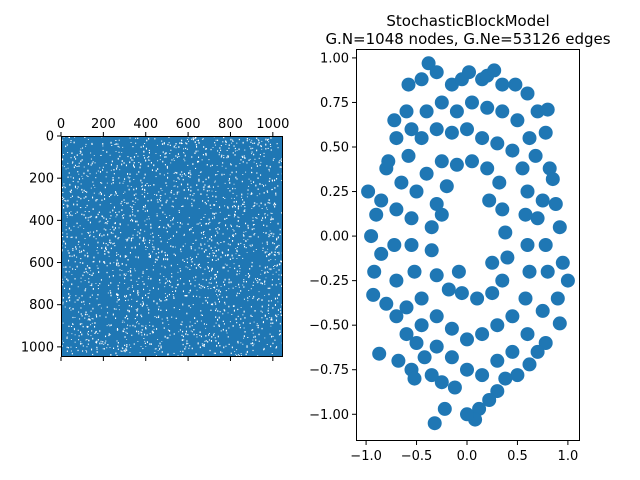 This screenshot has height=480, width=640. What do you see at coordinates (41, 179) in the screenshot?
I see `matrix-y-tick-label: 200` at bounding box center [41, 179].